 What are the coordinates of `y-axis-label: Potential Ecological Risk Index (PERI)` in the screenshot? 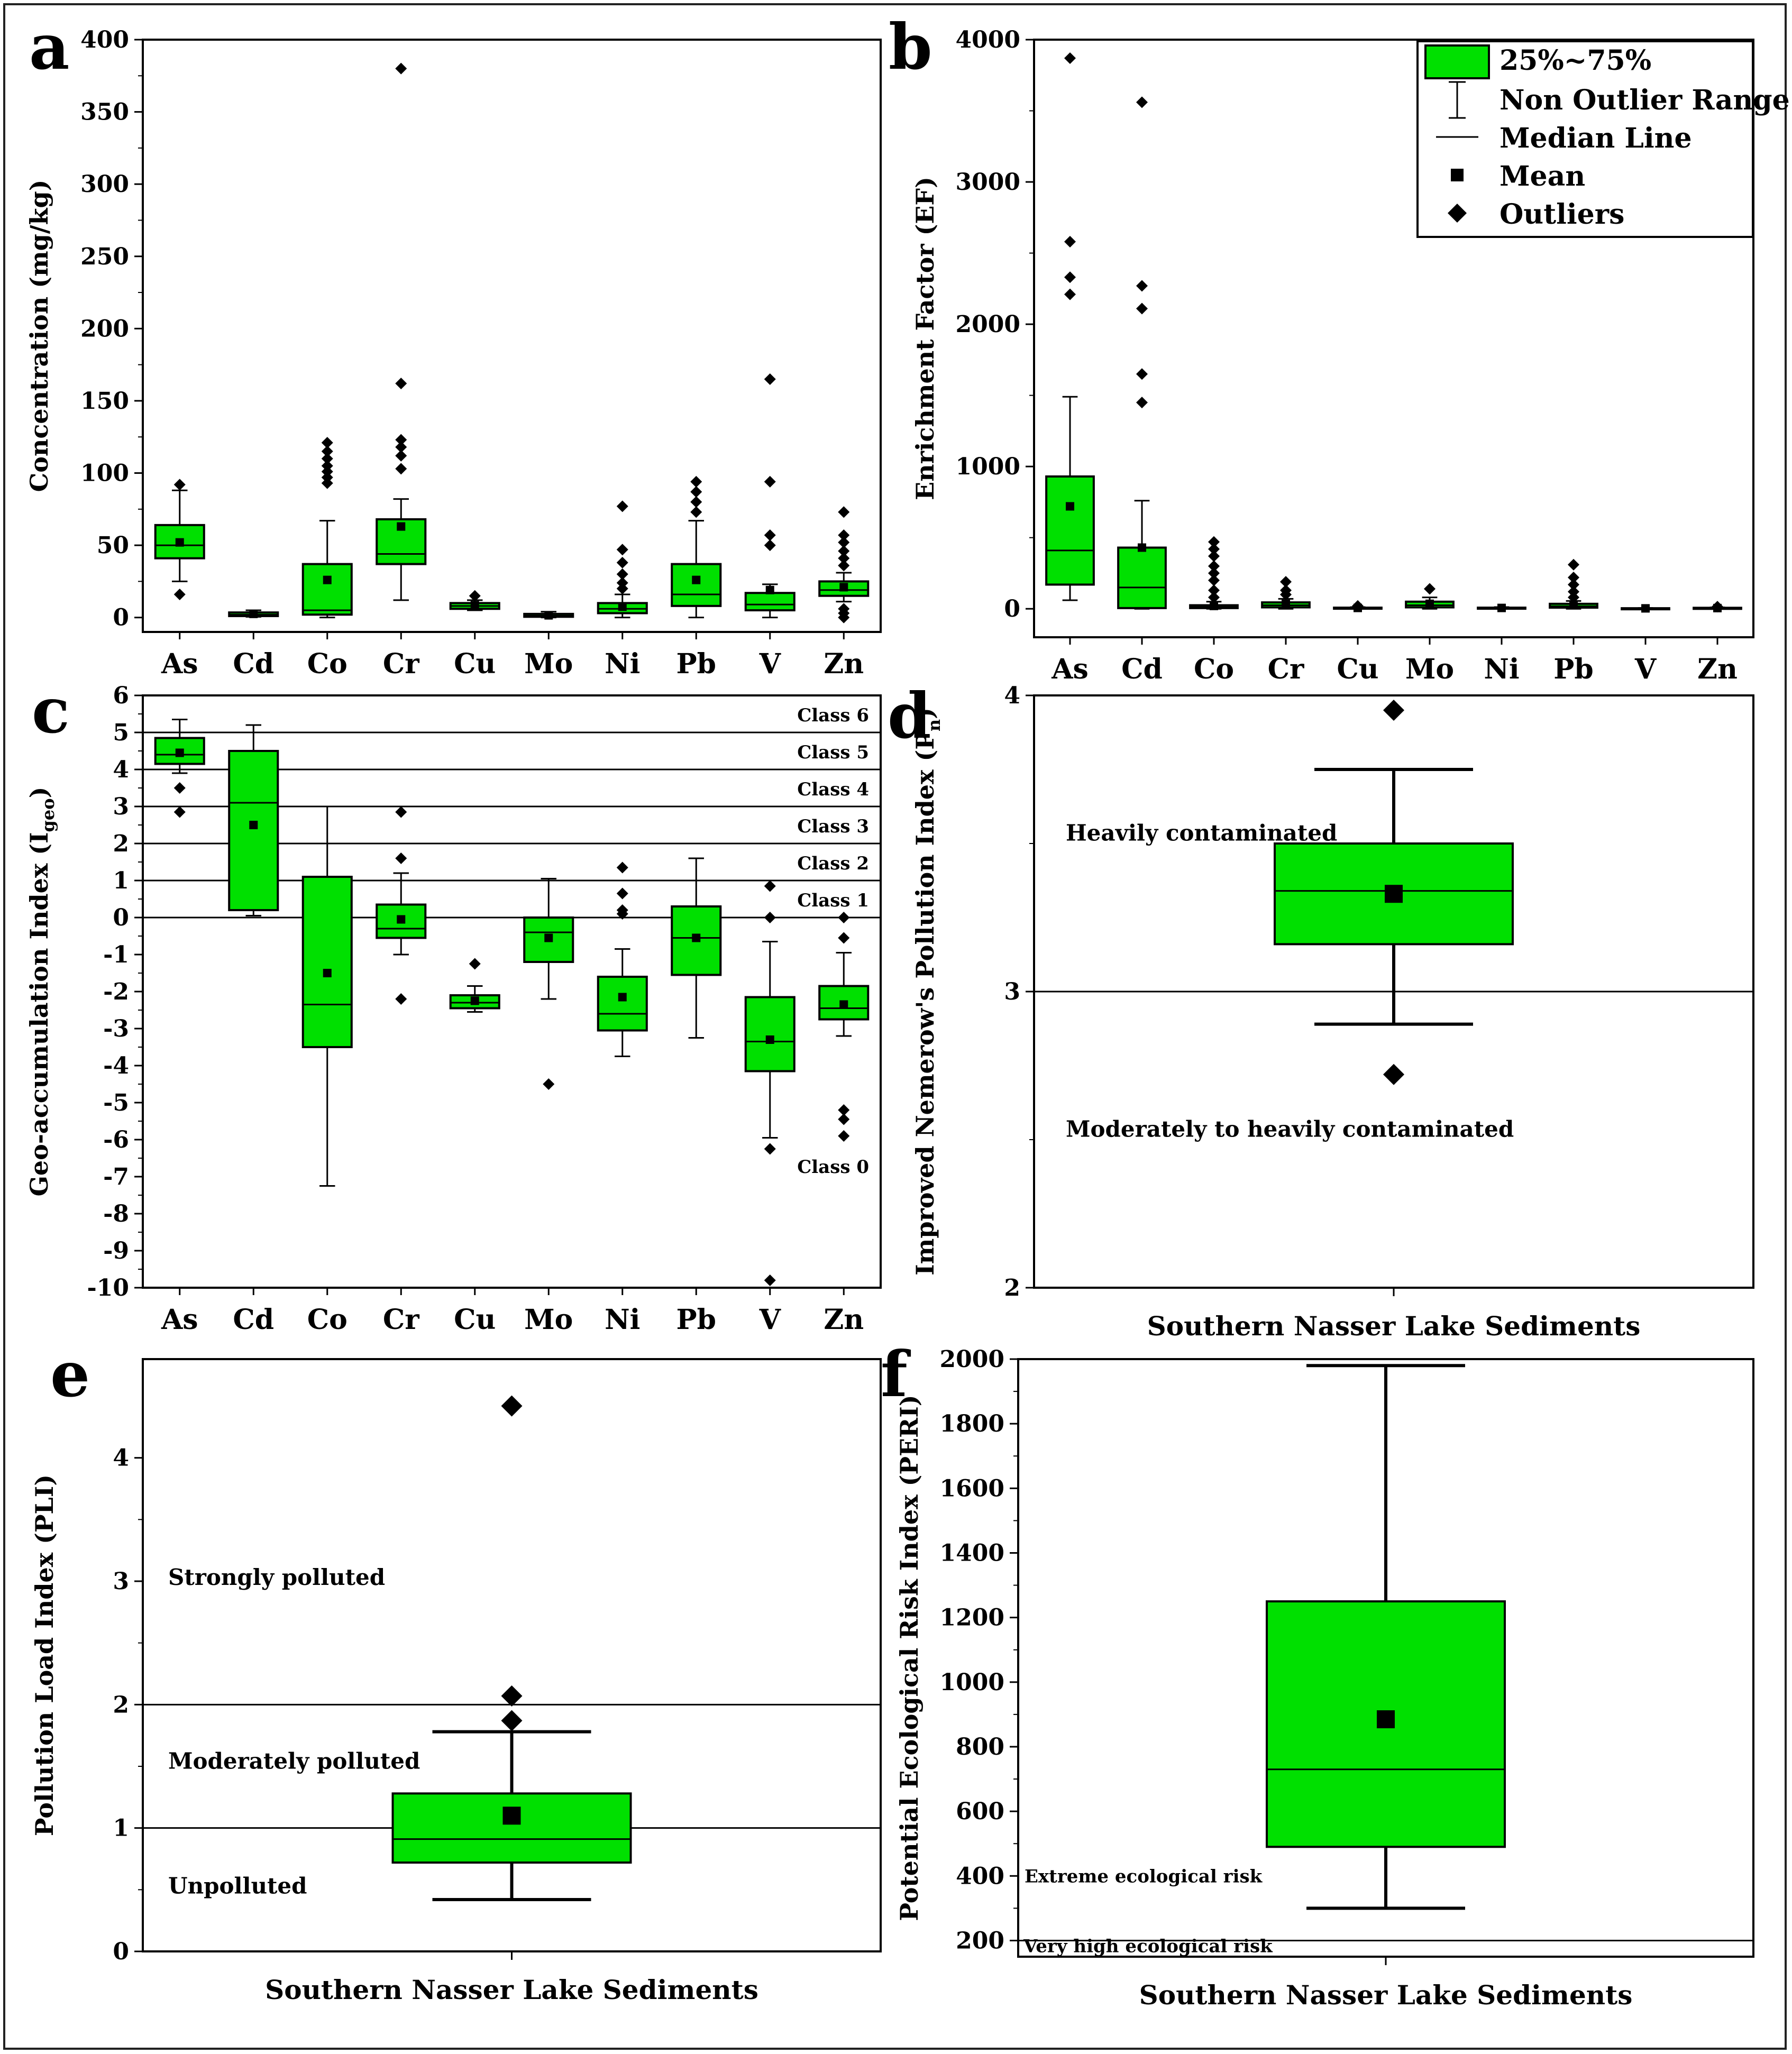 It's located at (909, 1658).